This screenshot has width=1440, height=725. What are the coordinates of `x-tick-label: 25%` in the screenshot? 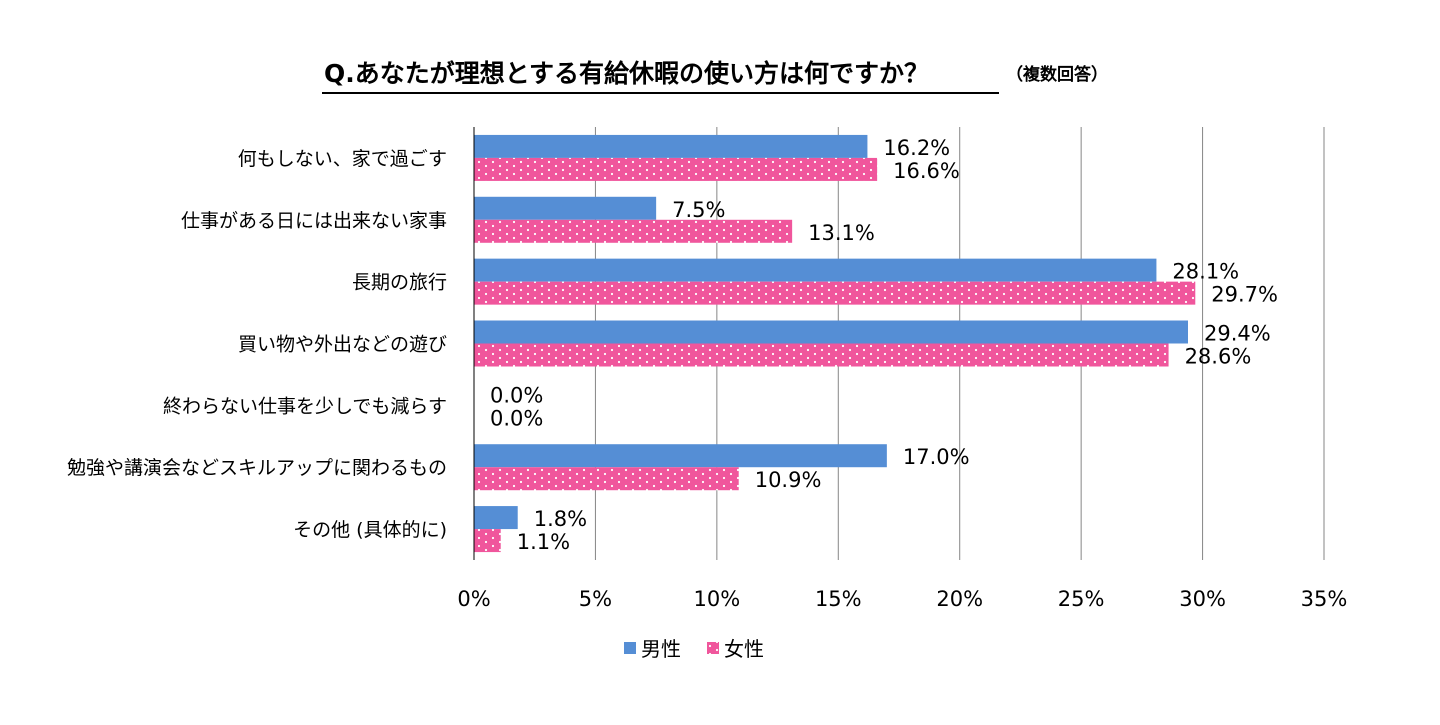 It's located at (1081, 599).